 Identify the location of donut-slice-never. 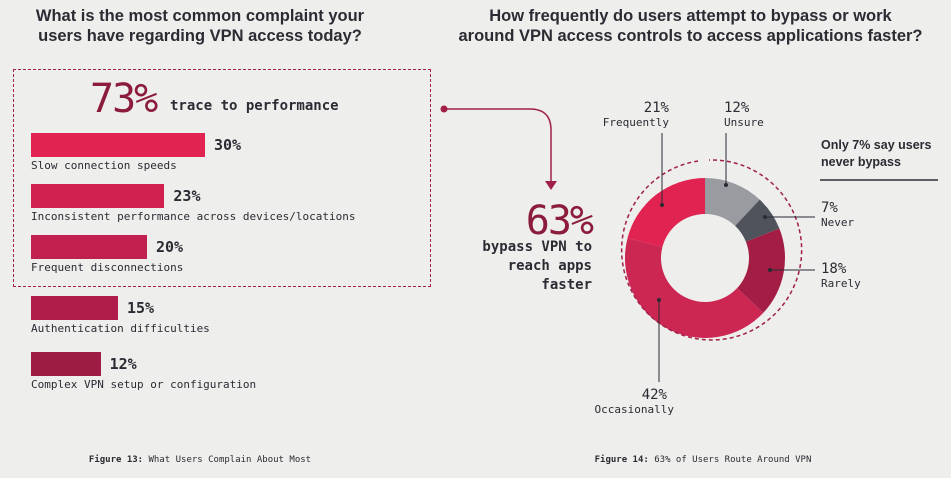
(757, 220).